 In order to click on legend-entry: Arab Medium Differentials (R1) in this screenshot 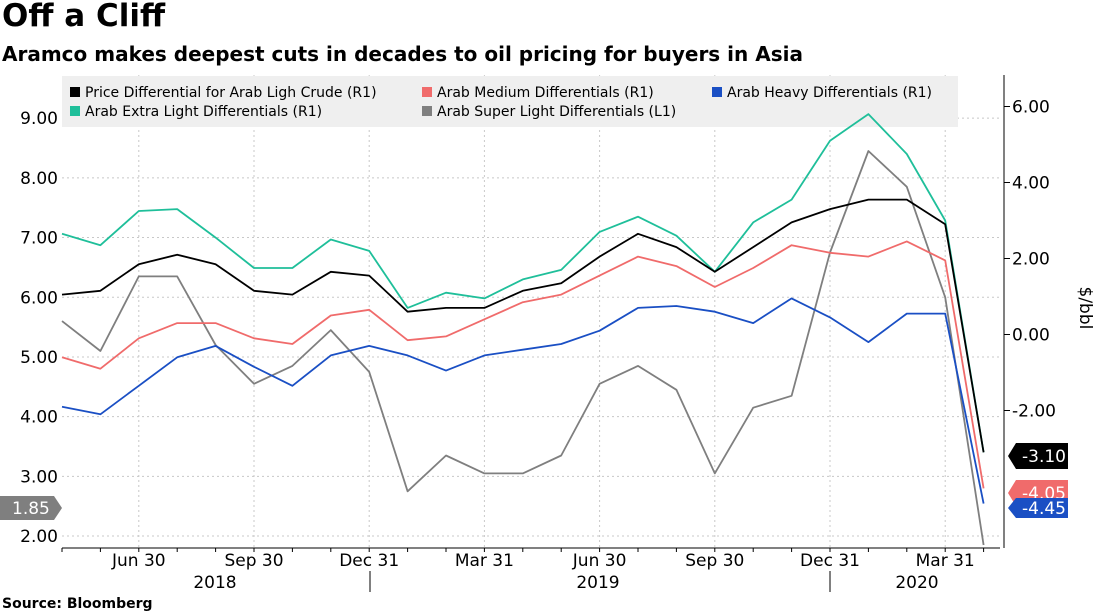, I will do `click(545, 93)`.